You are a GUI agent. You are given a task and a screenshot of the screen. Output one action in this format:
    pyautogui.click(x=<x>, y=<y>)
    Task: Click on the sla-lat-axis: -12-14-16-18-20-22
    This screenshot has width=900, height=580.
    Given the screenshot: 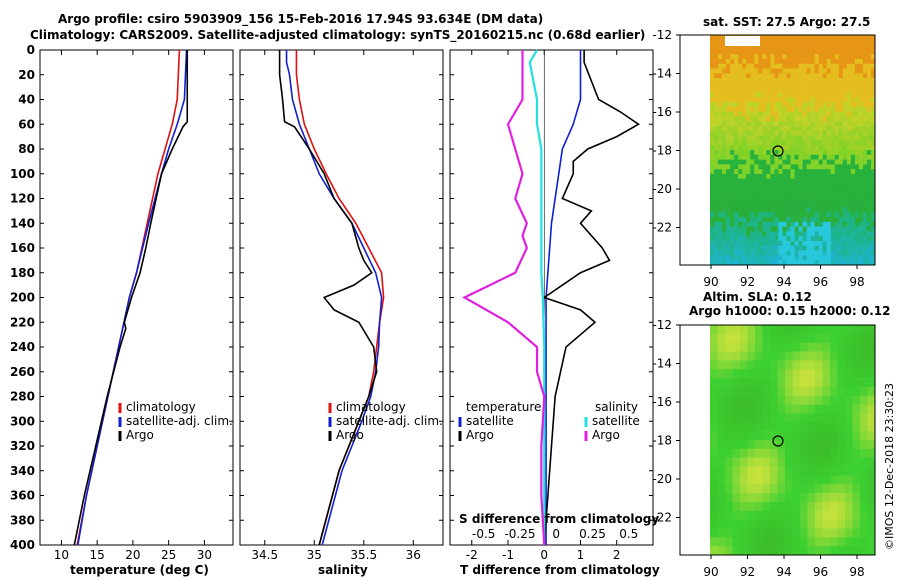 What is the action you would take?
    pyautogui.click(x=666, y=421)
    